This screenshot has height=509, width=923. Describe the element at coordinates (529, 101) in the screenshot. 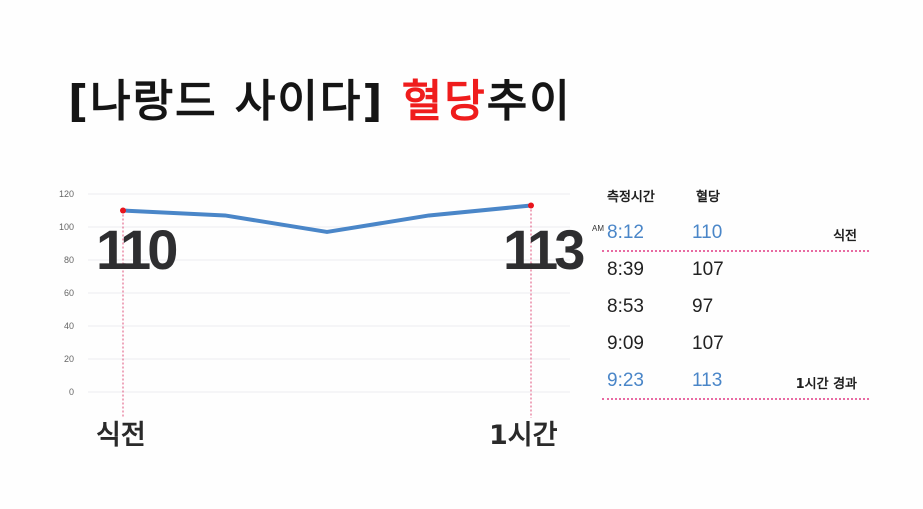

I see `title-suffix: 추이` at that location.